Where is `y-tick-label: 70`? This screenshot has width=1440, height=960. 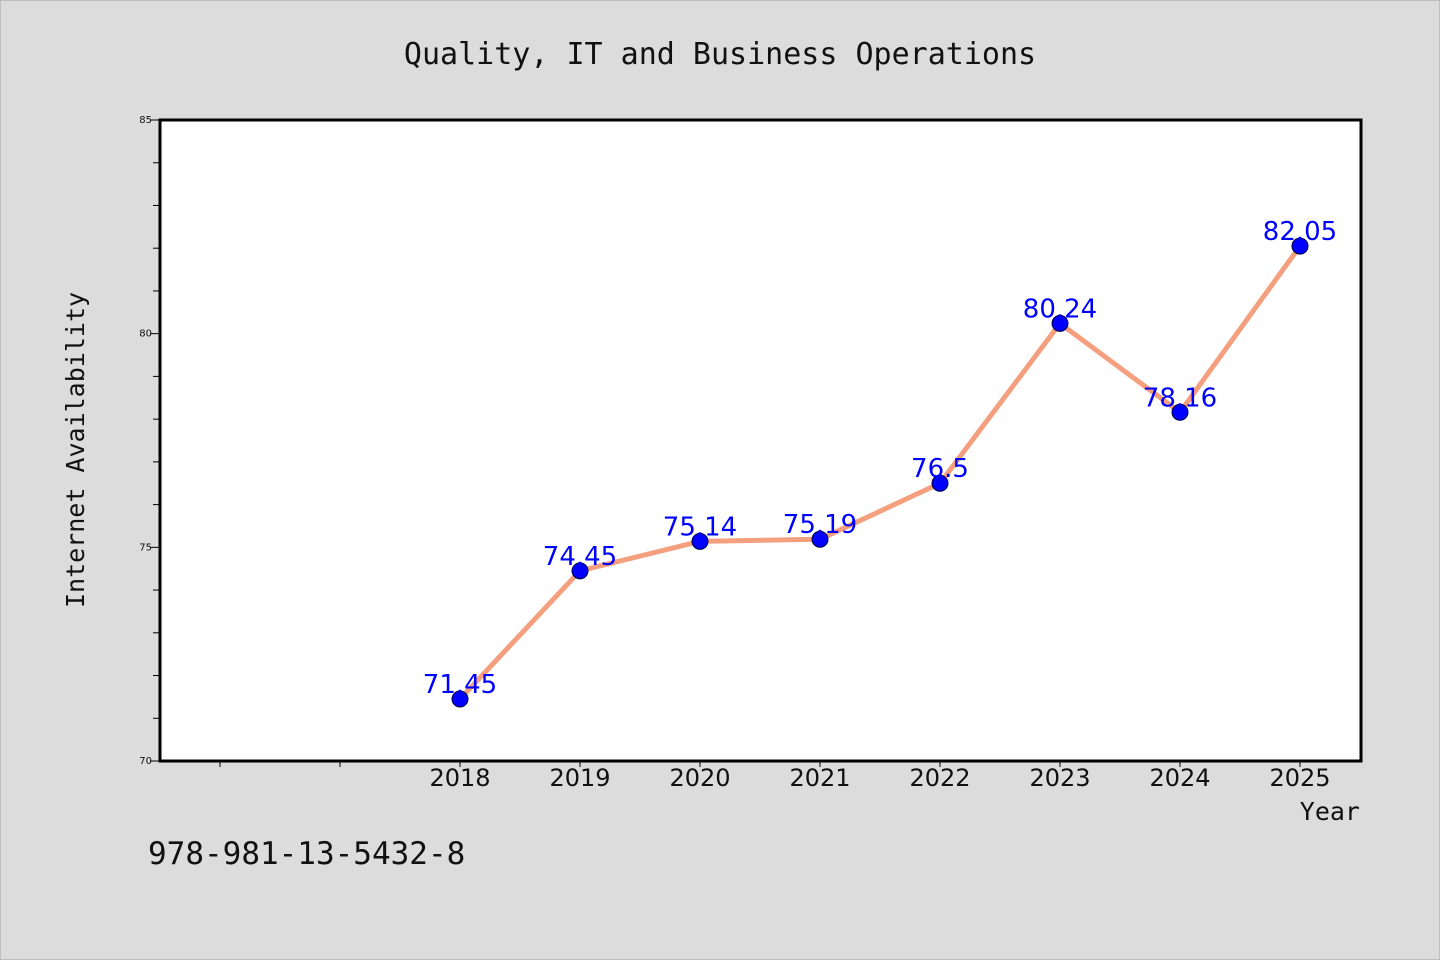
y-tick-label: 70 is located at coordinates (145, 761).